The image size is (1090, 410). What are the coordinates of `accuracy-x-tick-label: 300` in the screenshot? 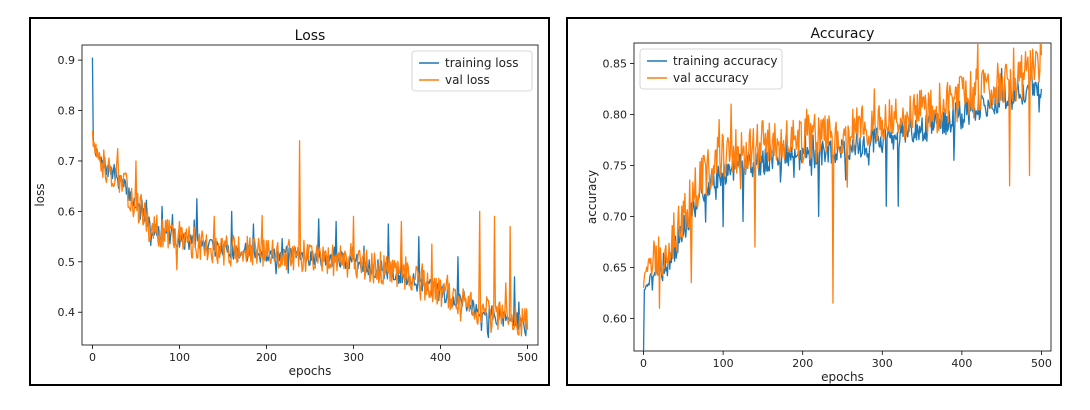 It's located at (882, 363).